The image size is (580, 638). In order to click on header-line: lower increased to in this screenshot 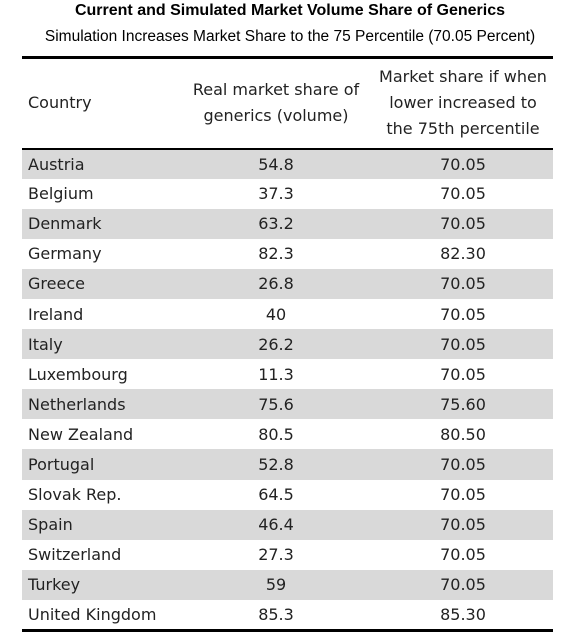, I will do `click(463, 103)`.